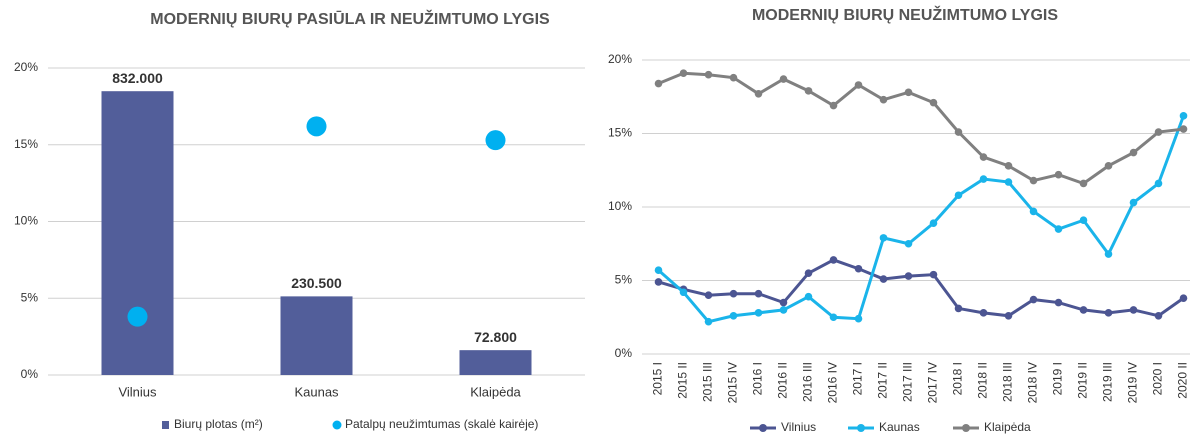 This screenshot has height=438, width=1192. I want to click on x-tick-label: 2016 I, so click(758, 378).